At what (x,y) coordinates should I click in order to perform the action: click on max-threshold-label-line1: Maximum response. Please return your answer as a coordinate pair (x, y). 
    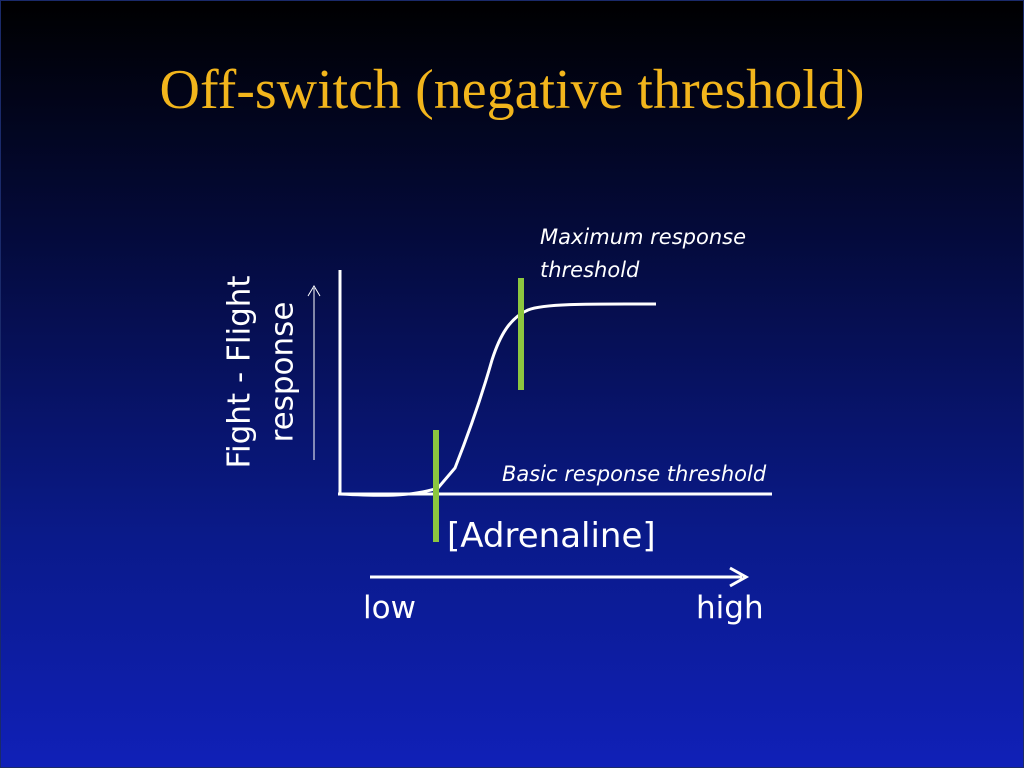
    Looking at the image, I should click on (643, 237).